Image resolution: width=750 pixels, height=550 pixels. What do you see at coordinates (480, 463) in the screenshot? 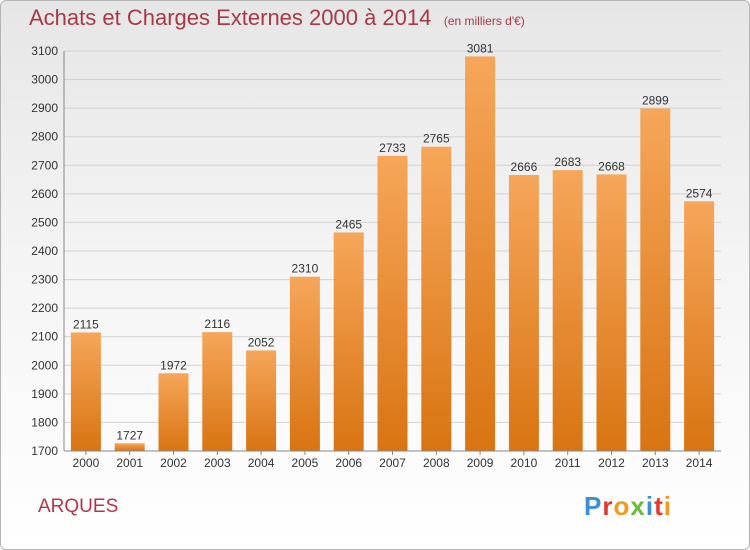
I see `x-tick-label: 2009` at bounding box center [480, 463].